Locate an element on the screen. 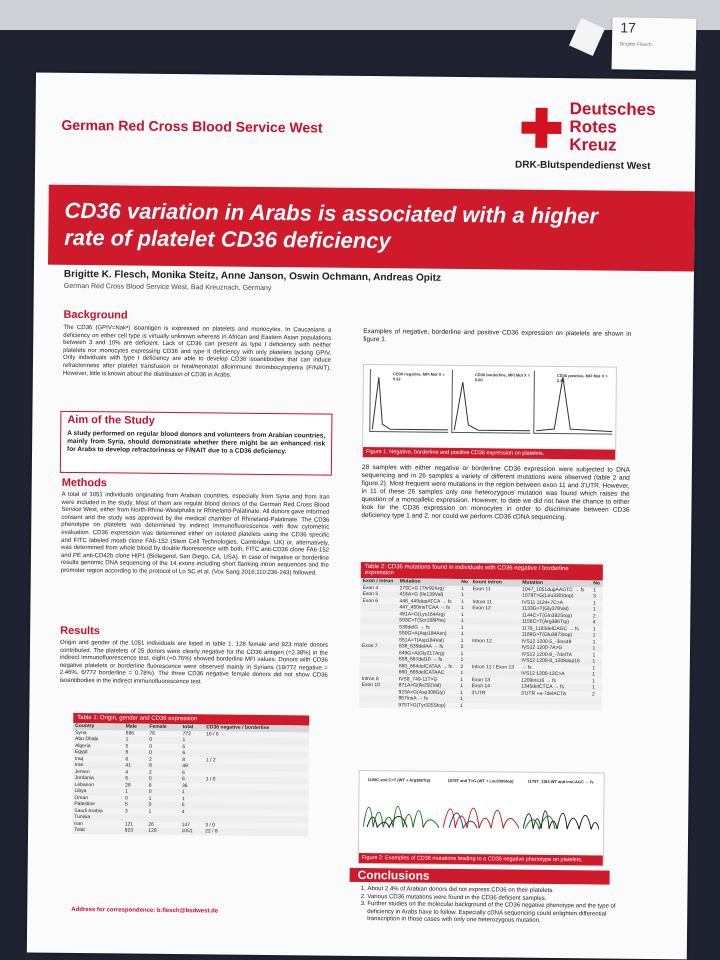  logo-text: Deutsches Rotes Kreuz is located at coordinates (612, 127).